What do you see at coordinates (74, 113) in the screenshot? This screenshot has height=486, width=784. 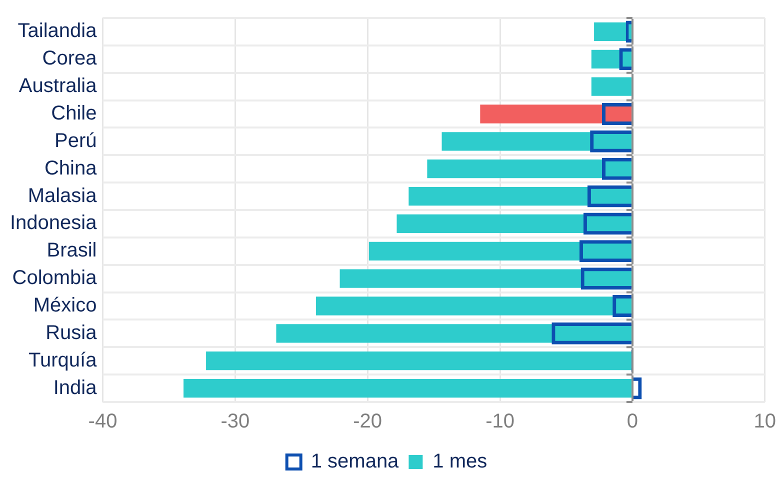 I see `y-tick-label: Chile` at bounding box center [74, 113].